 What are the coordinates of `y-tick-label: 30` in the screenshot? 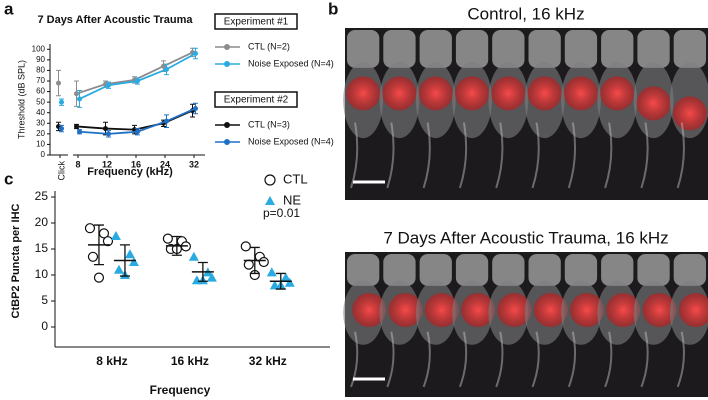 It's located at (40, 122).